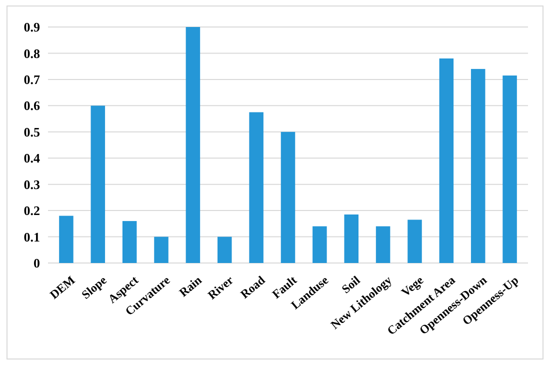 The image size is (550, 365). What do you see at coordinates (32, 53) in the screenshot?
I see `y-tick-label: 0.8` at bounding box center [32, 53].